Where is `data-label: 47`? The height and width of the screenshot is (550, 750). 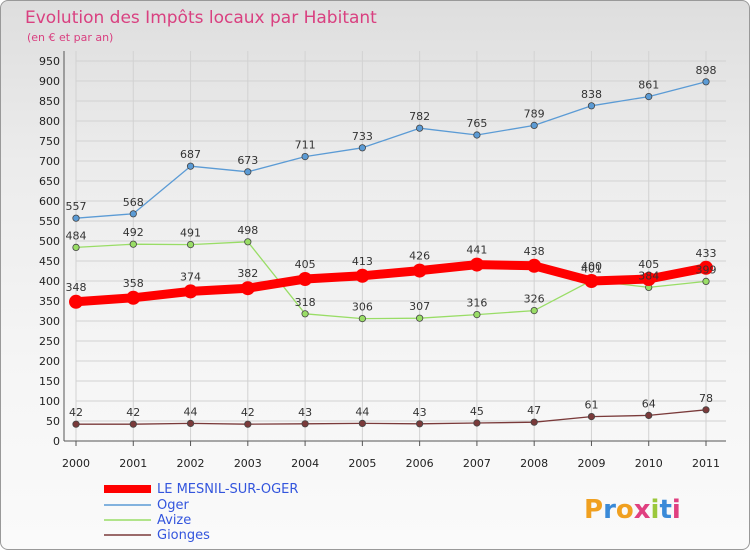 data-label: 47 is located at coordinates (534, 410).